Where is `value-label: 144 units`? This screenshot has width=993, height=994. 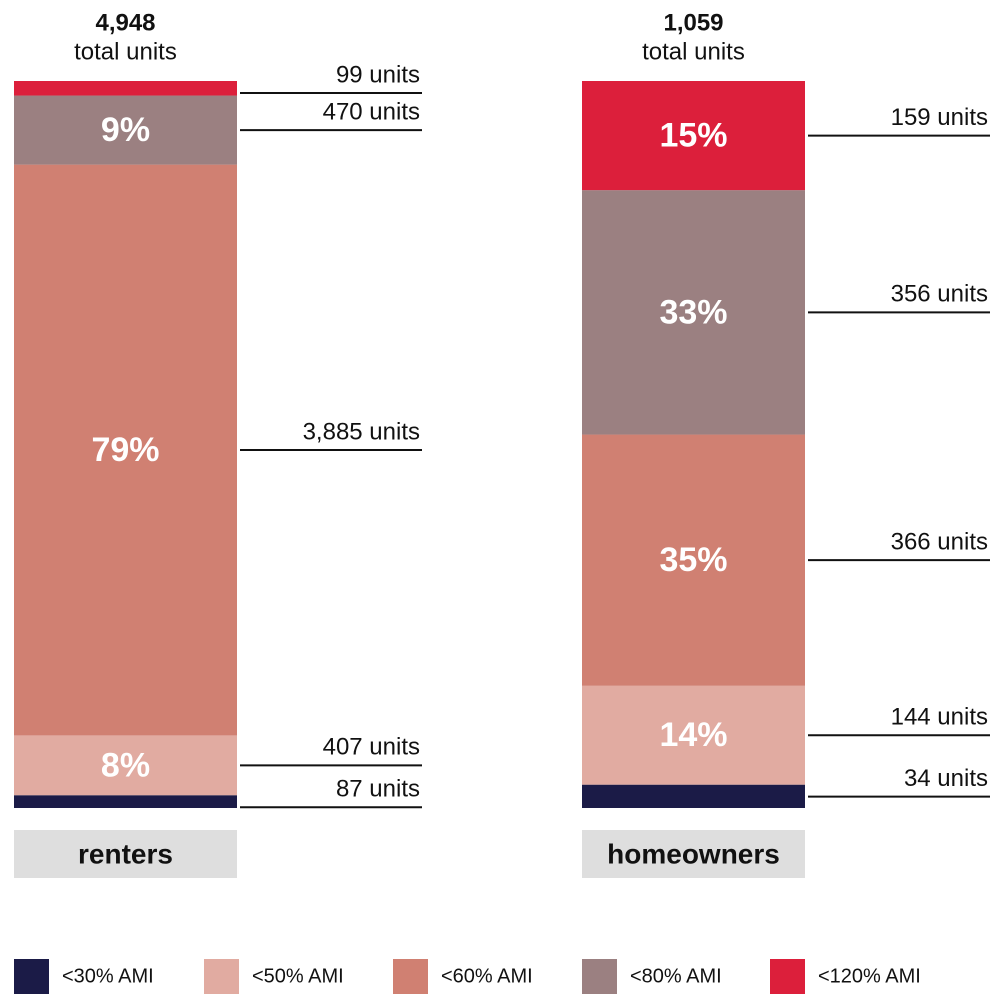
value-label: 144 units is located at coordinates (939, 717).